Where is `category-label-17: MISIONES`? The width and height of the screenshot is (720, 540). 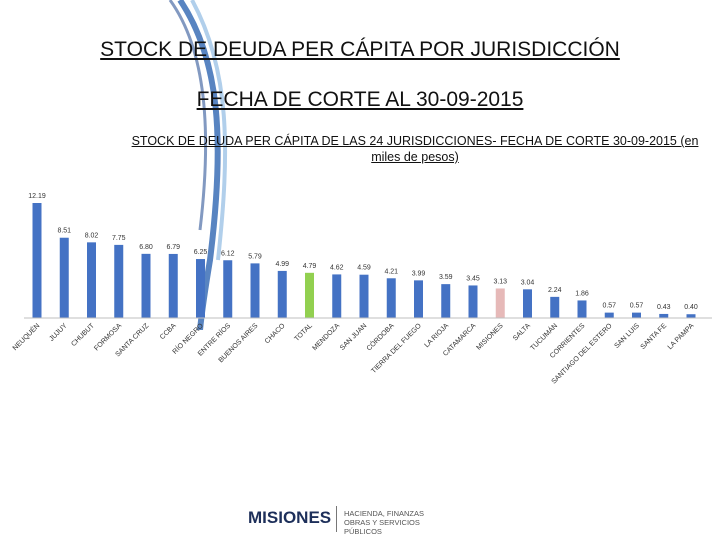 category-label-17: MISIONES is located at coordinates (490, 336).